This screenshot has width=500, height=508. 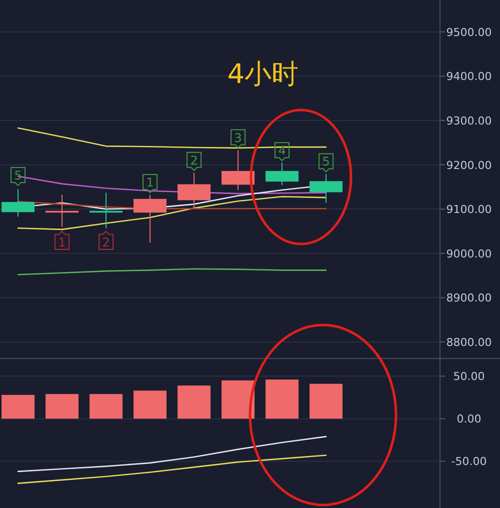 What do you see at coordinates (469, 209) in the screenshot?
I see `y-tick-label: 9100.00` at bounding box center [469, 209].